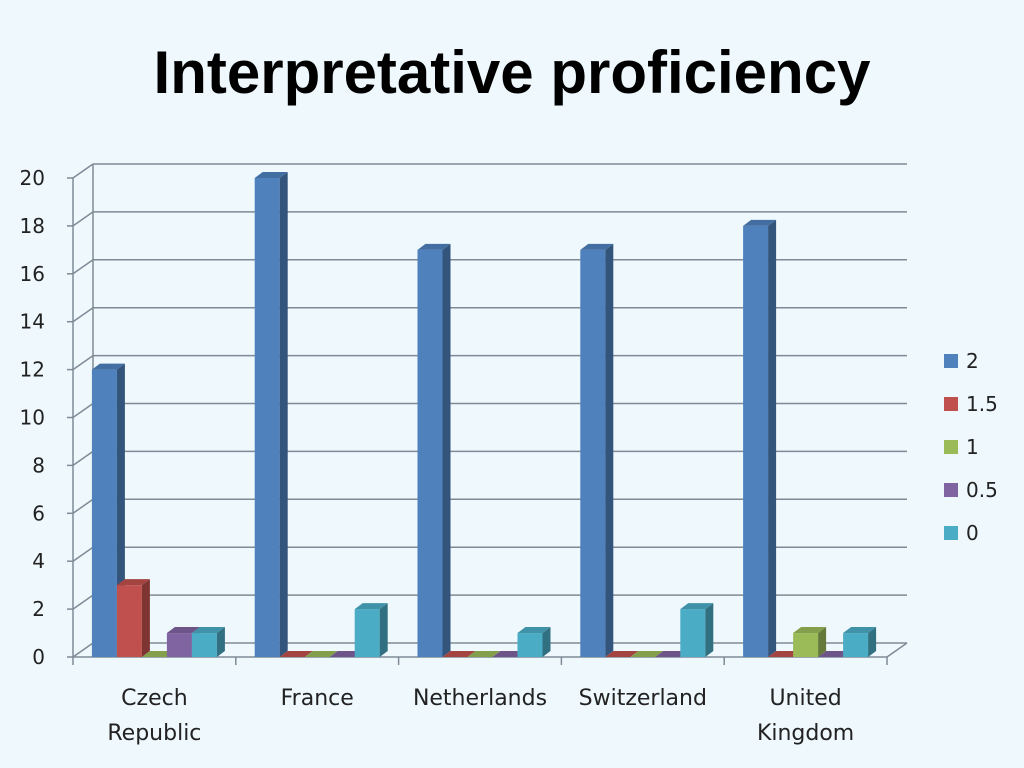 The image size is (1024, 768). Describe the element at coordinates (317, 698) in the screenshot. I see `x-category-label: France` at that location.